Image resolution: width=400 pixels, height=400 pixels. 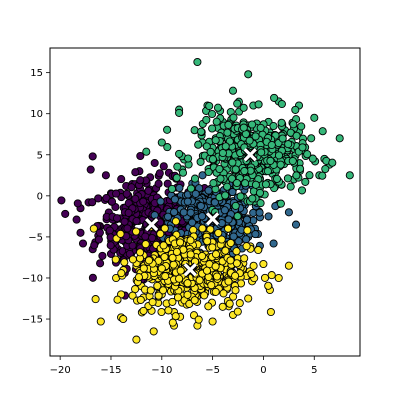 What do you see at coordinates (110, 370) in the screenshot?
I see `x-tick-label: −15` at bounding box center [110, 370].